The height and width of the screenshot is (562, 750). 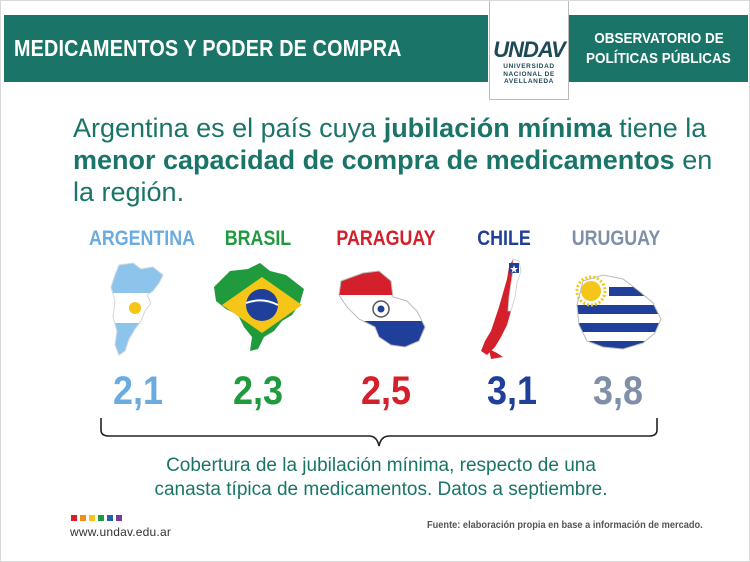 What do you see at coordinates (497, 128) in the screenshot?
I see `headline-bold-1: jubilación mínima` at bounding box center [497, 128].